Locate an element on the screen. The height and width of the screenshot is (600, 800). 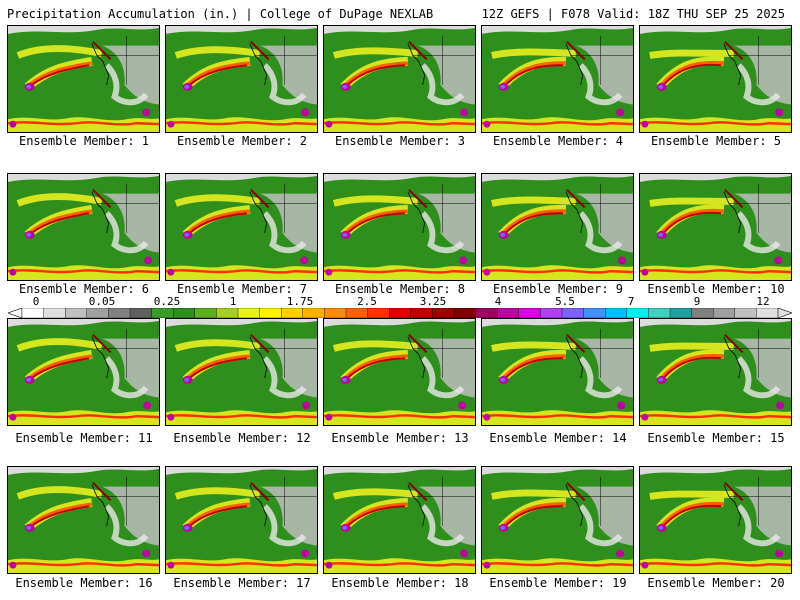
ensemble-member-label: Ensemble Member: 17 is located at coordinates (242, 583).